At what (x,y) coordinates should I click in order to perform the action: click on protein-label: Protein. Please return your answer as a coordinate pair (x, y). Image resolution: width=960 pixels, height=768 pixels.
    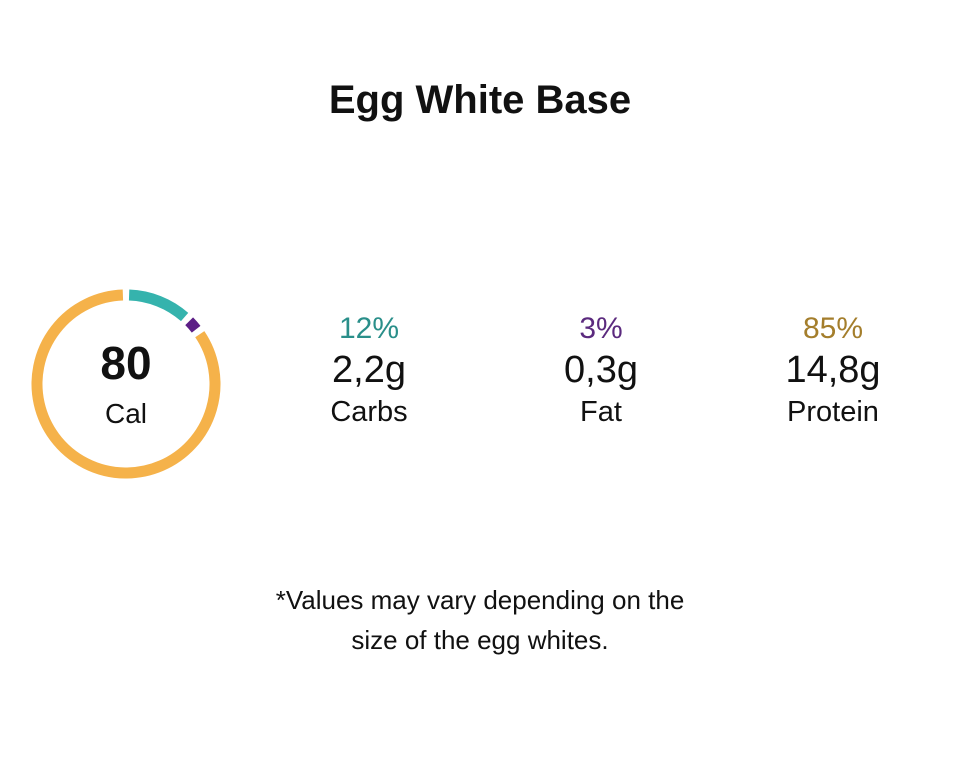
    Looking at the image, I should click on (833, 412).